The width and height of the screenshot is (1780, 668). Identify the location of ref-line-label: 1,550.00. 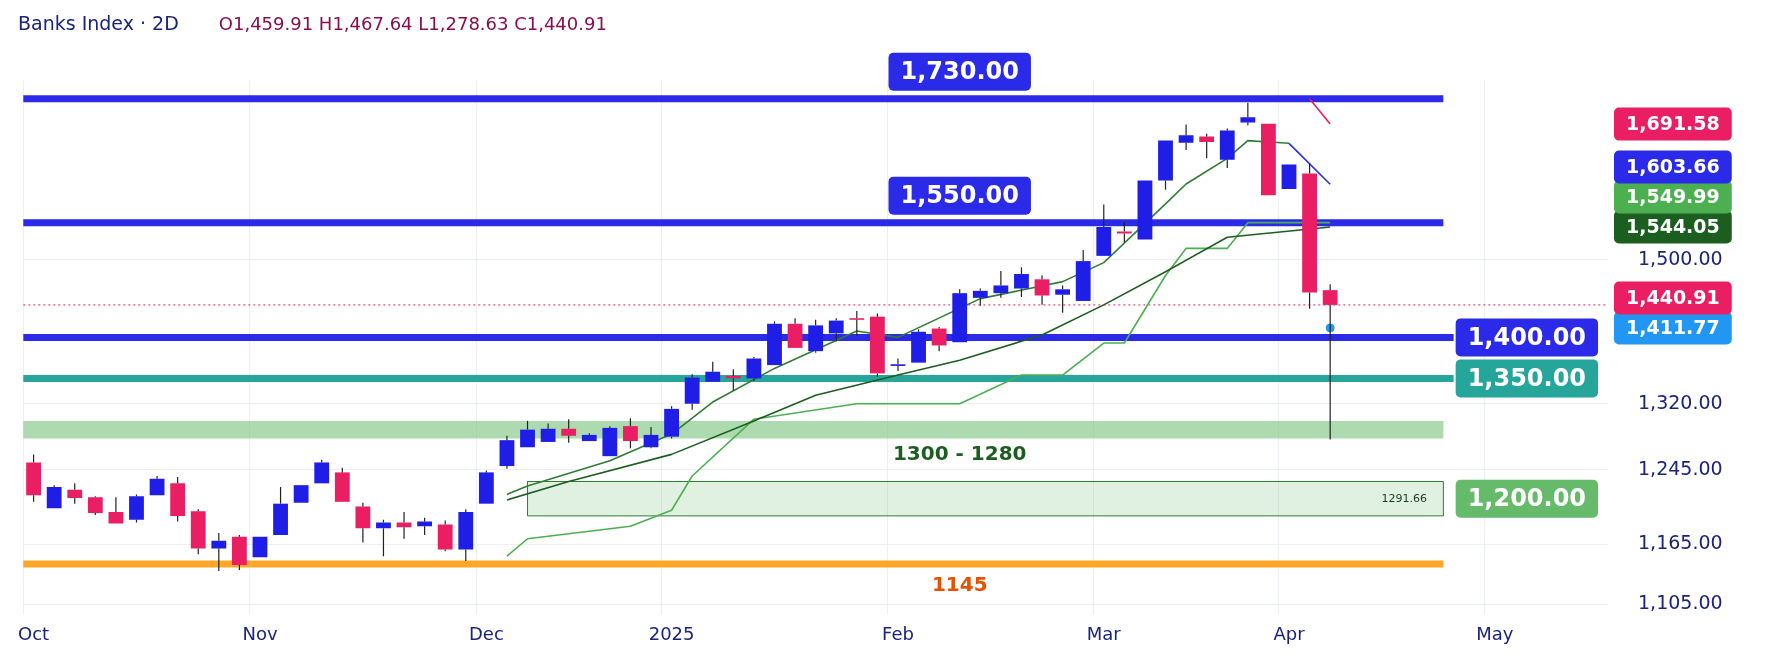
(959, 194).